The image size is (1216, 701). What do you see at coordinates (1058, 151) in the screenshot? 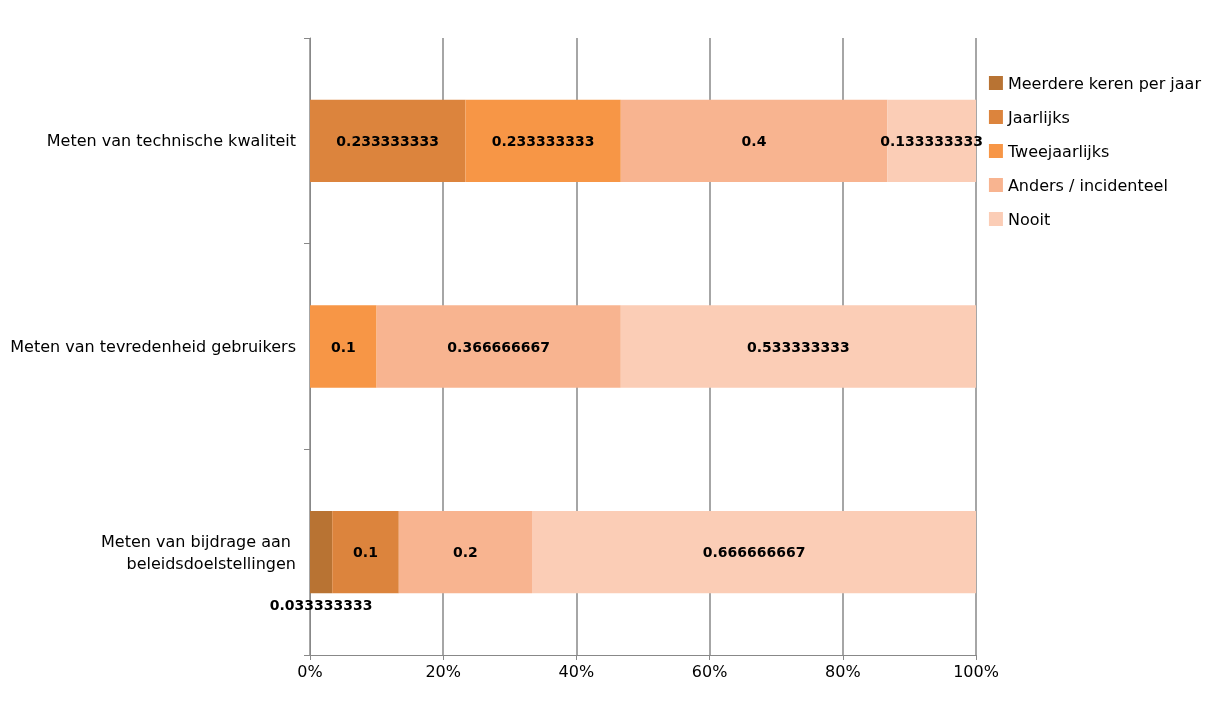
I see `legend-label: Tweejaarlijks` at bounding box center [1058, 151].